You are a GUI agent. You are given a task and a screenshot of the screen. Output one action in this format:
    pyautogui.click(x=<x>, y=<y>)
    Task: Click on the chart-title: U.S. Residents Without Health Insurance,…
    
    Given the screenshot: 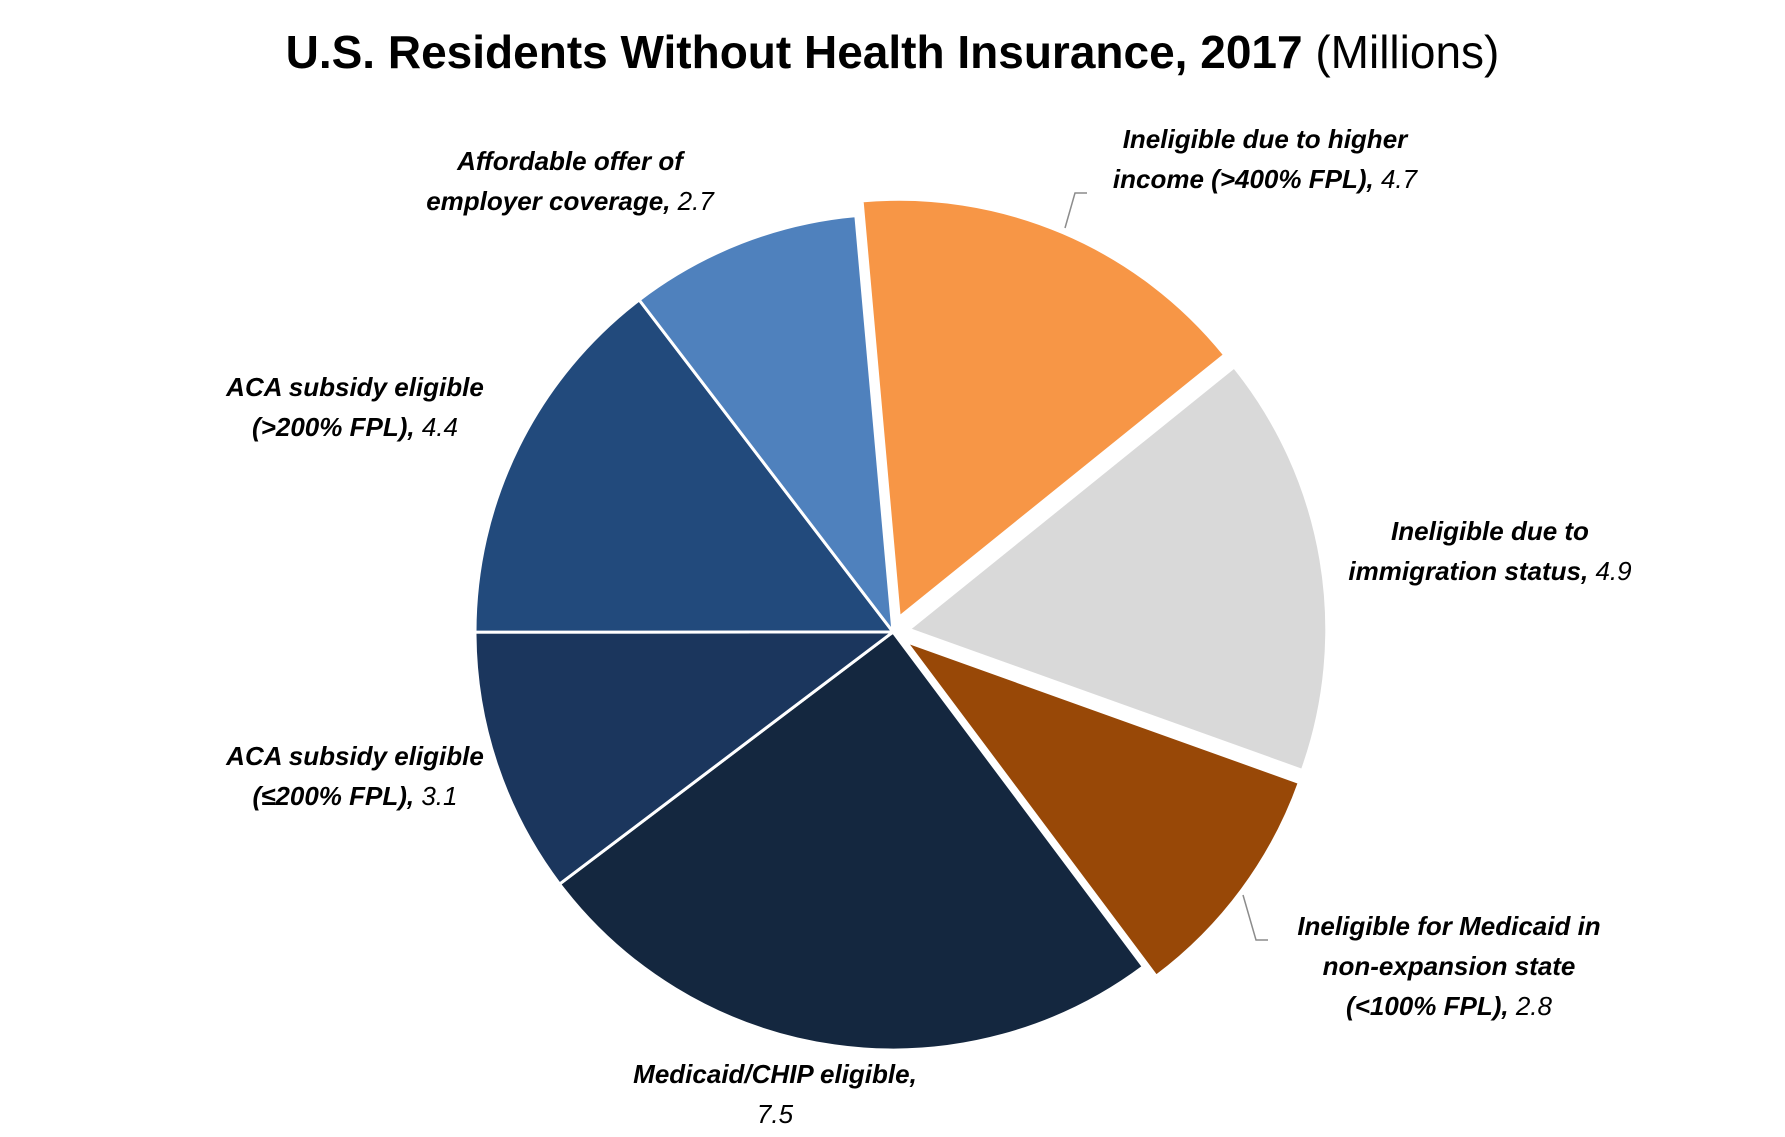 What is the action you would take?
    pyautogui.click(x=892, y=52)
    